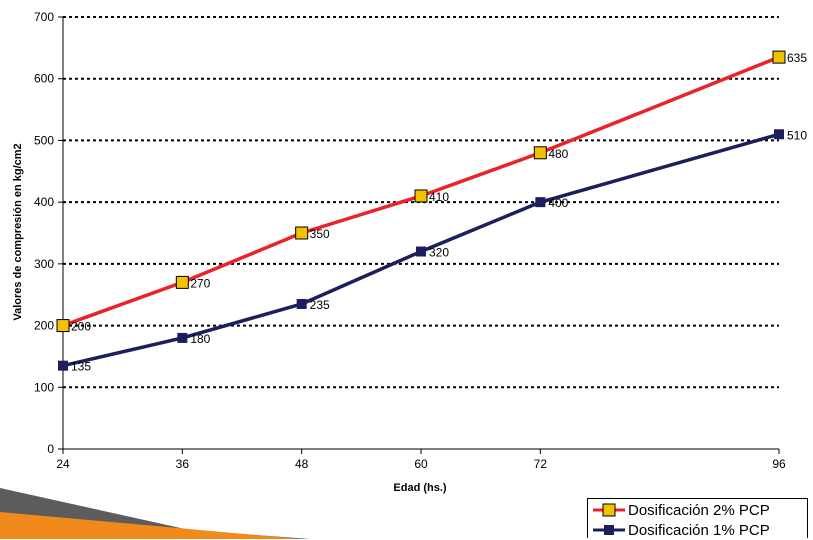 Image resolution: width=813 pixels, height=540 pixels. Describe the element at coordinates (779, 464) in the screenshot. I see `x-tick-label-96: 96` at that location.